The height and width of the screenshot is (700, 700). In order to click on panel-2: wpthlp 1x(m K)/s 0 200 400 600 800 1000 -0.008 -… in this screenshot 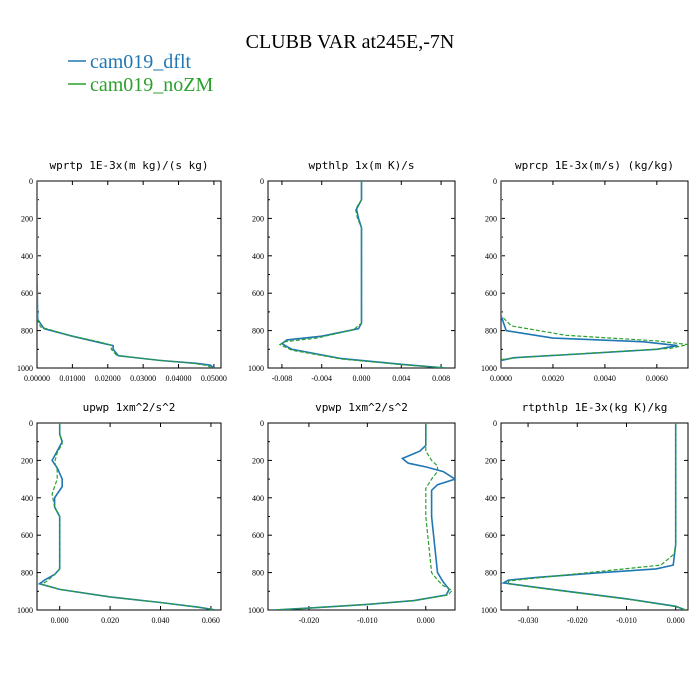, I will do `click(352, 271)`.